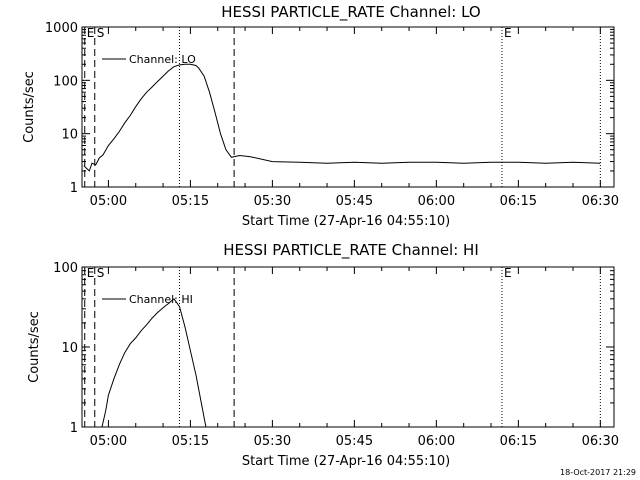 This screenshot has height=480, width=640. What do you see at coordinates (351, 250) in the screenshot?
I see `chart-title: HESSI PARTICLE_RATE Channel: HI` at bounding box center [351, 250].